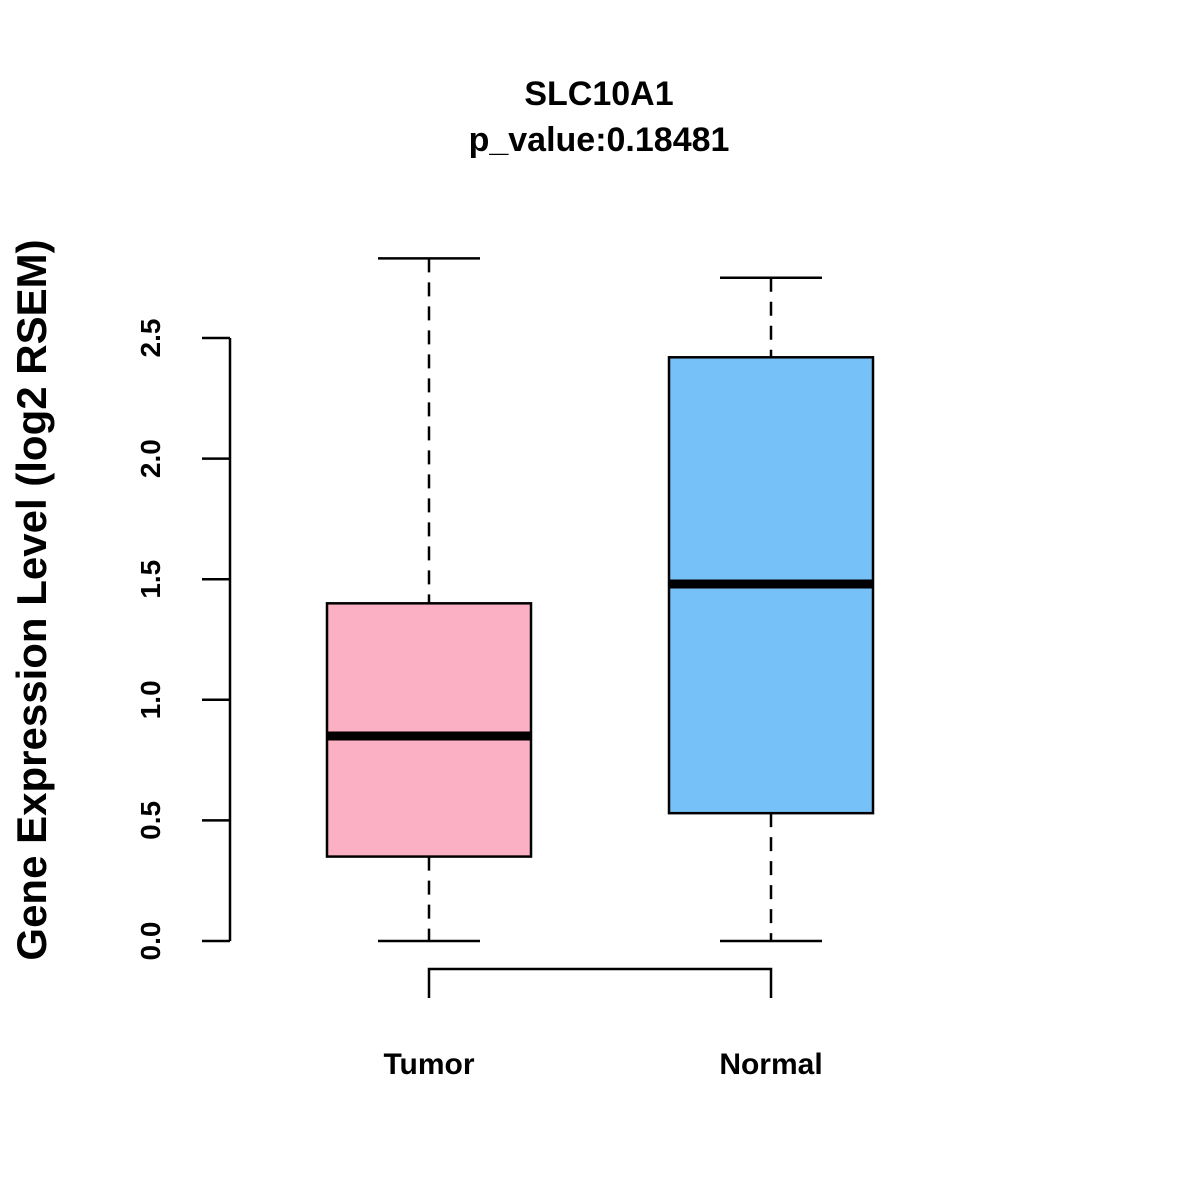 Image resolution: width=1200 pixels, height=1200 pixels. I want to click on y-tick-label: 1.0, so click(150, 699).